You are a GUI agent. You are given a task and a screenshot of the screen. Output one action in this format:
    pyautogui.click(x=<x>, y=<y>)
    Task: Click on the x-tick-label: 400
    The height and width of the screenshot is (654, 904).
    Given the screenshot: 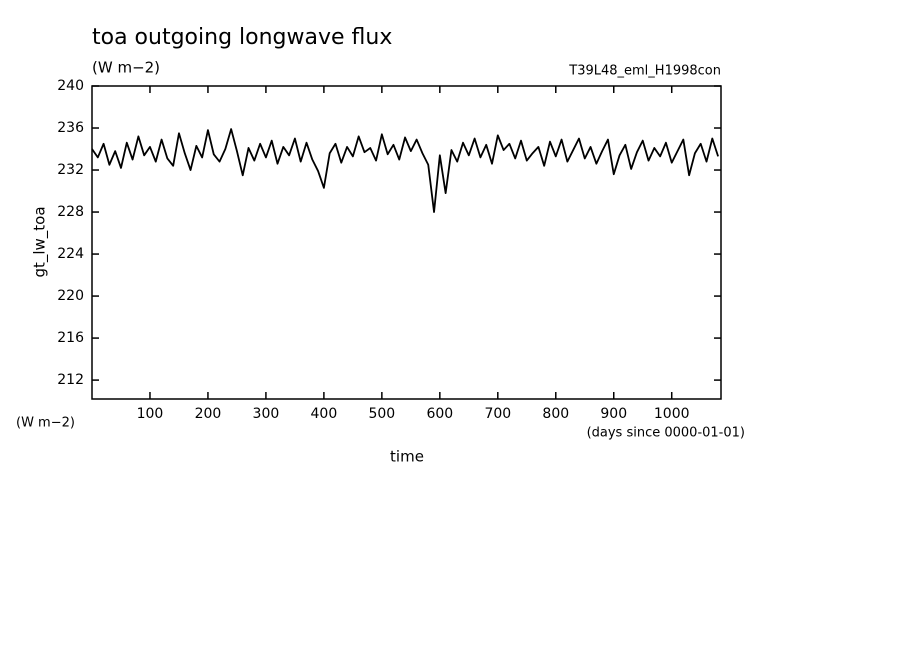 What is the action you would take?
    pyautogui.click(x=324, y=414)
    